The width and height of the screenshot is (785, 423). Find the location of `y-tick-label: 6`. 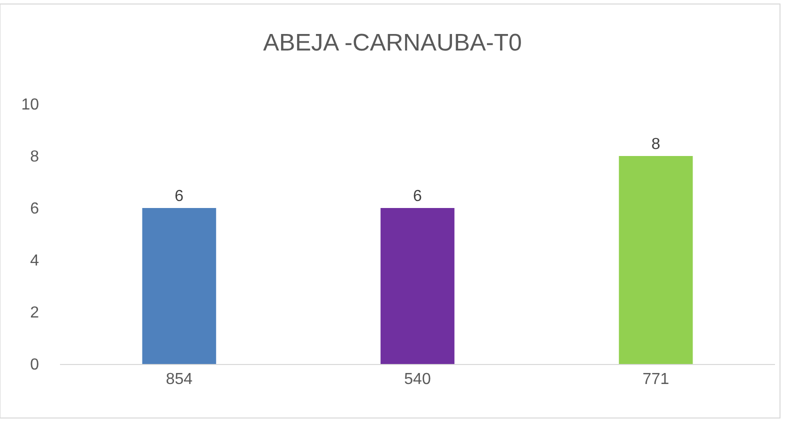

y-tick-label: 6 is located at coordinates (35, 209).